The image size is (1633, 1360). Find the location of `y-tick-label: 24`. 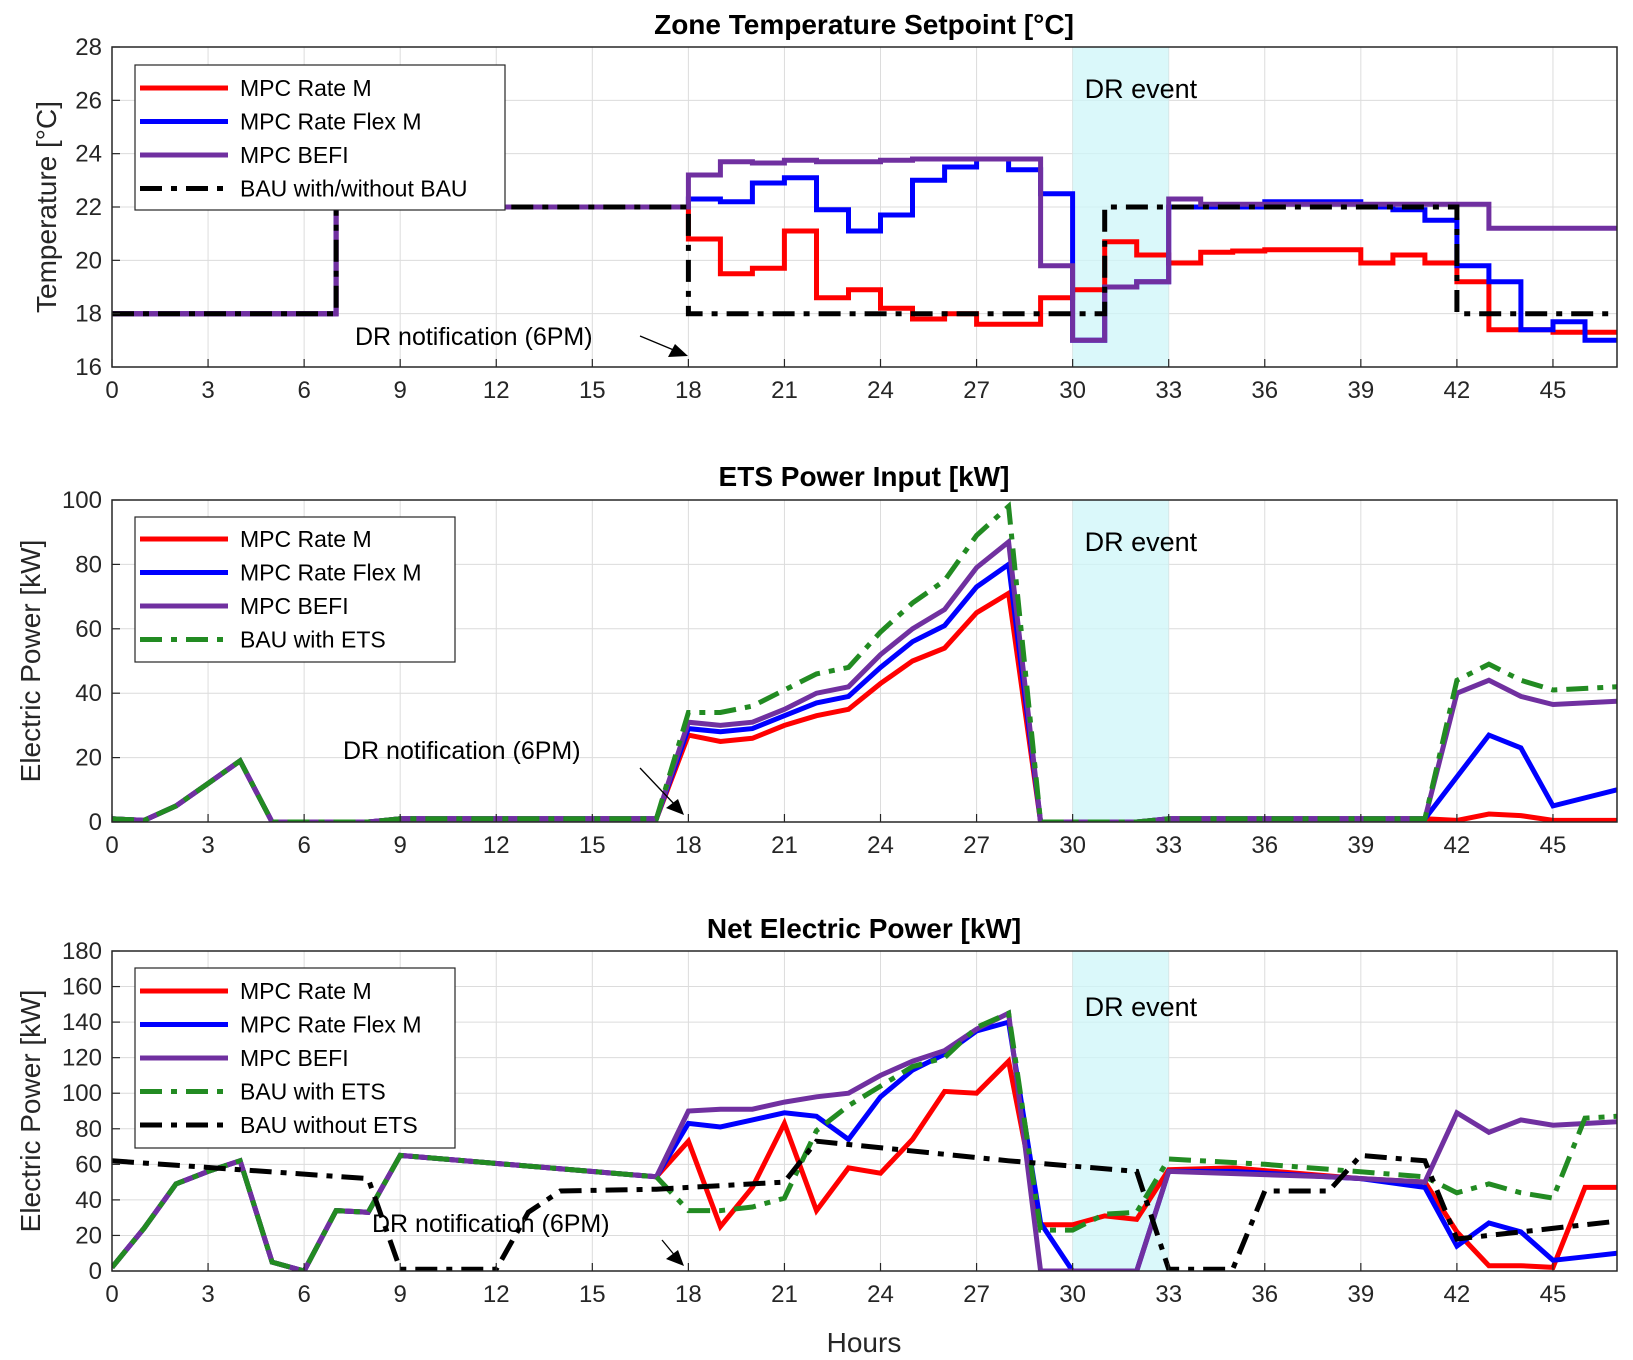

y-tick-label: 24 is located at coordinates (88, 154).